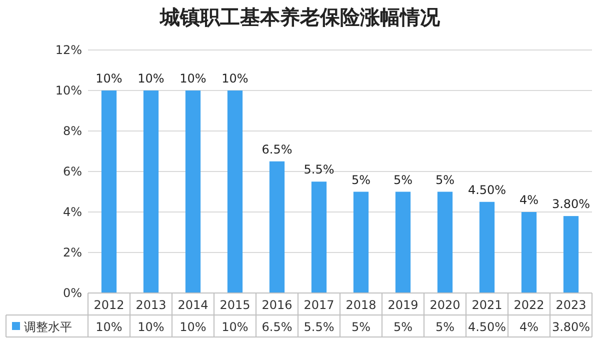 The image size is (600, 344). I want to click on y-tick-label: 2%, so click(72, 253).